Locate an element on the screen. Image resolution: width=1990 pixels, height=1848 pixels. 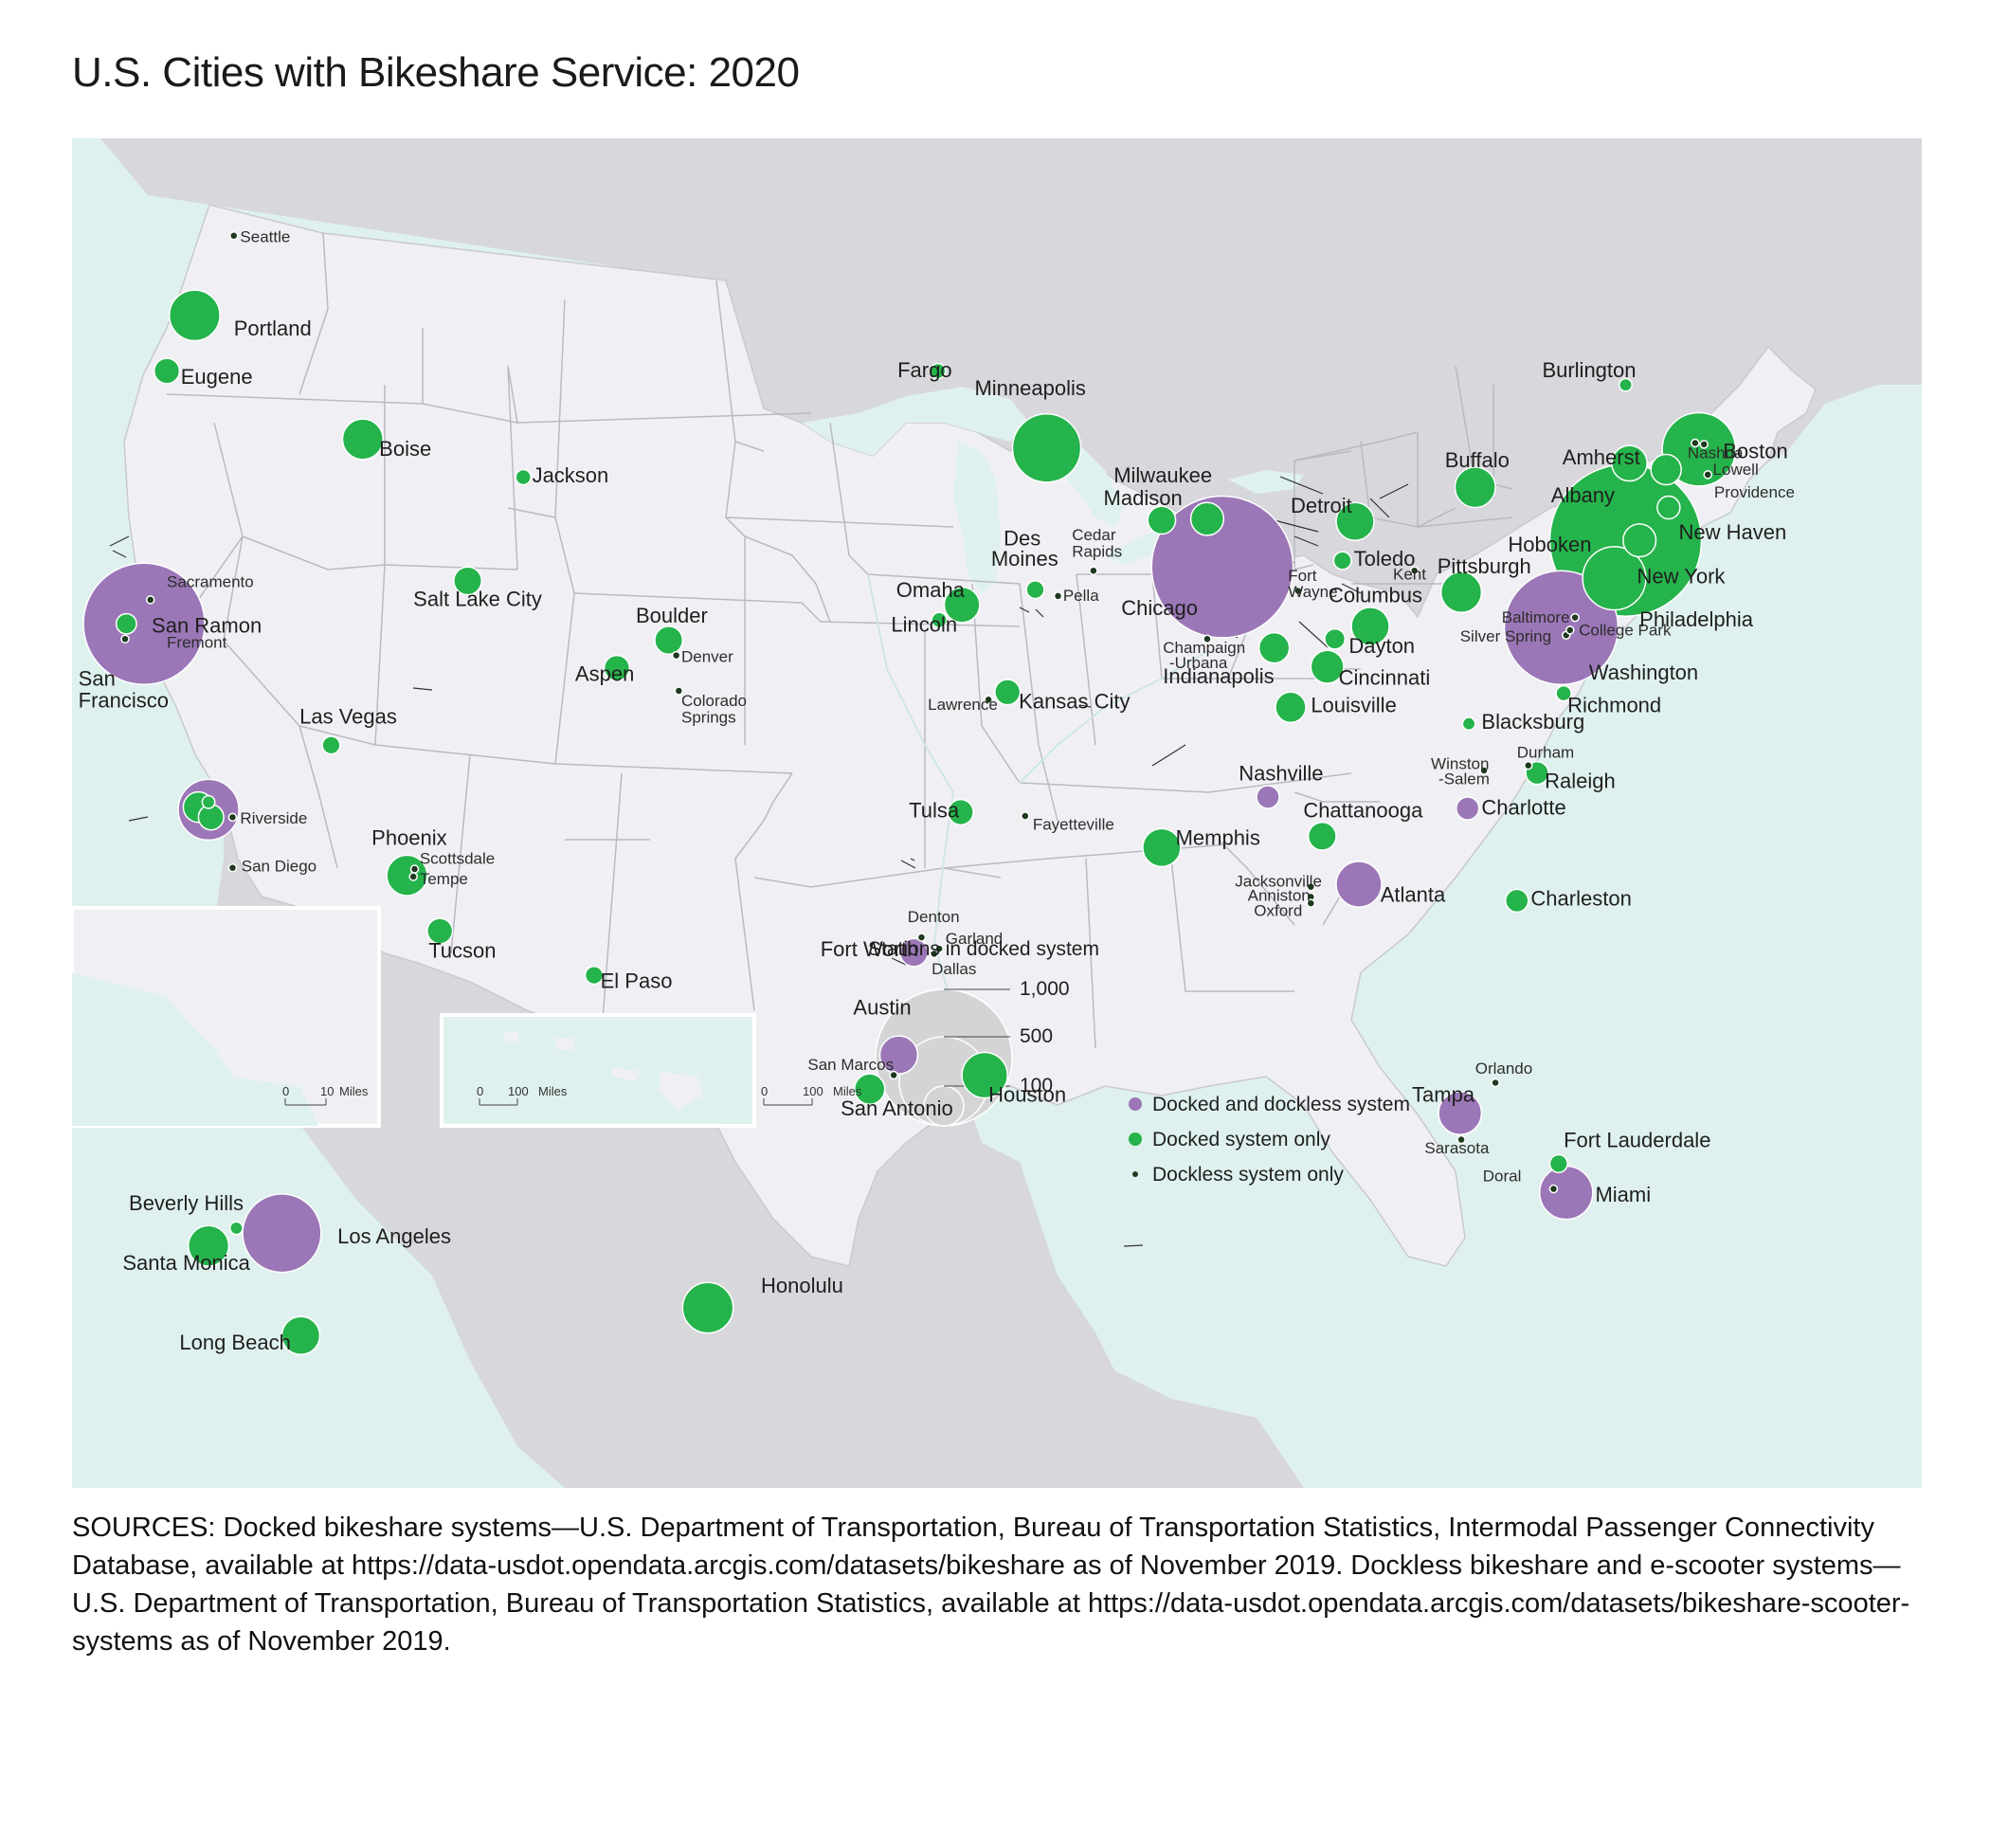
label-honolulu: Honolulu is located at coordinates (802, 1285).